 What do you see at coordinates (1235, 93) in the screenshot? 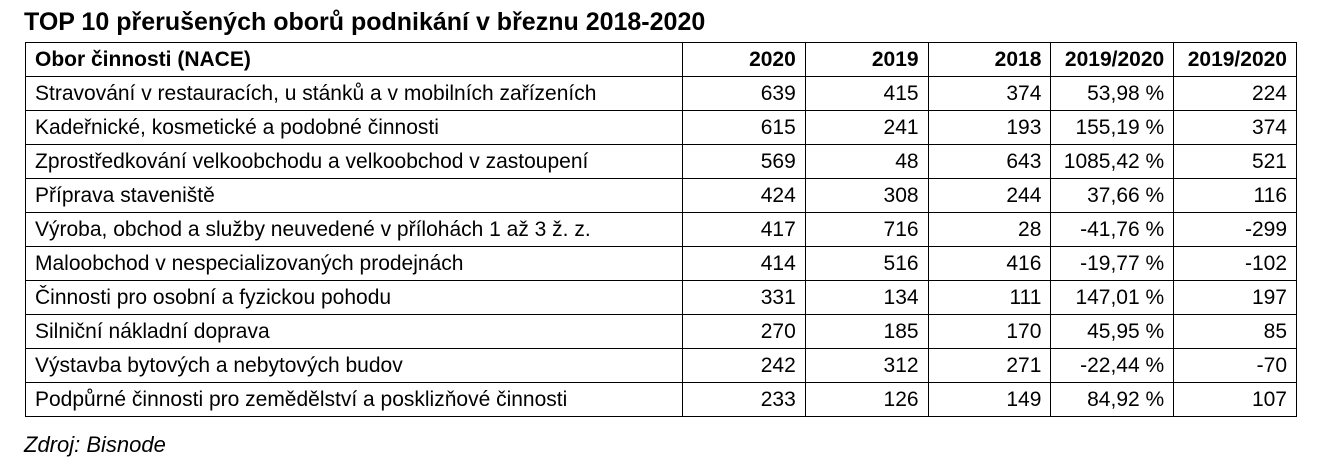
I see `cell-change-absolute: 224` at bounding box center [1235, 93].